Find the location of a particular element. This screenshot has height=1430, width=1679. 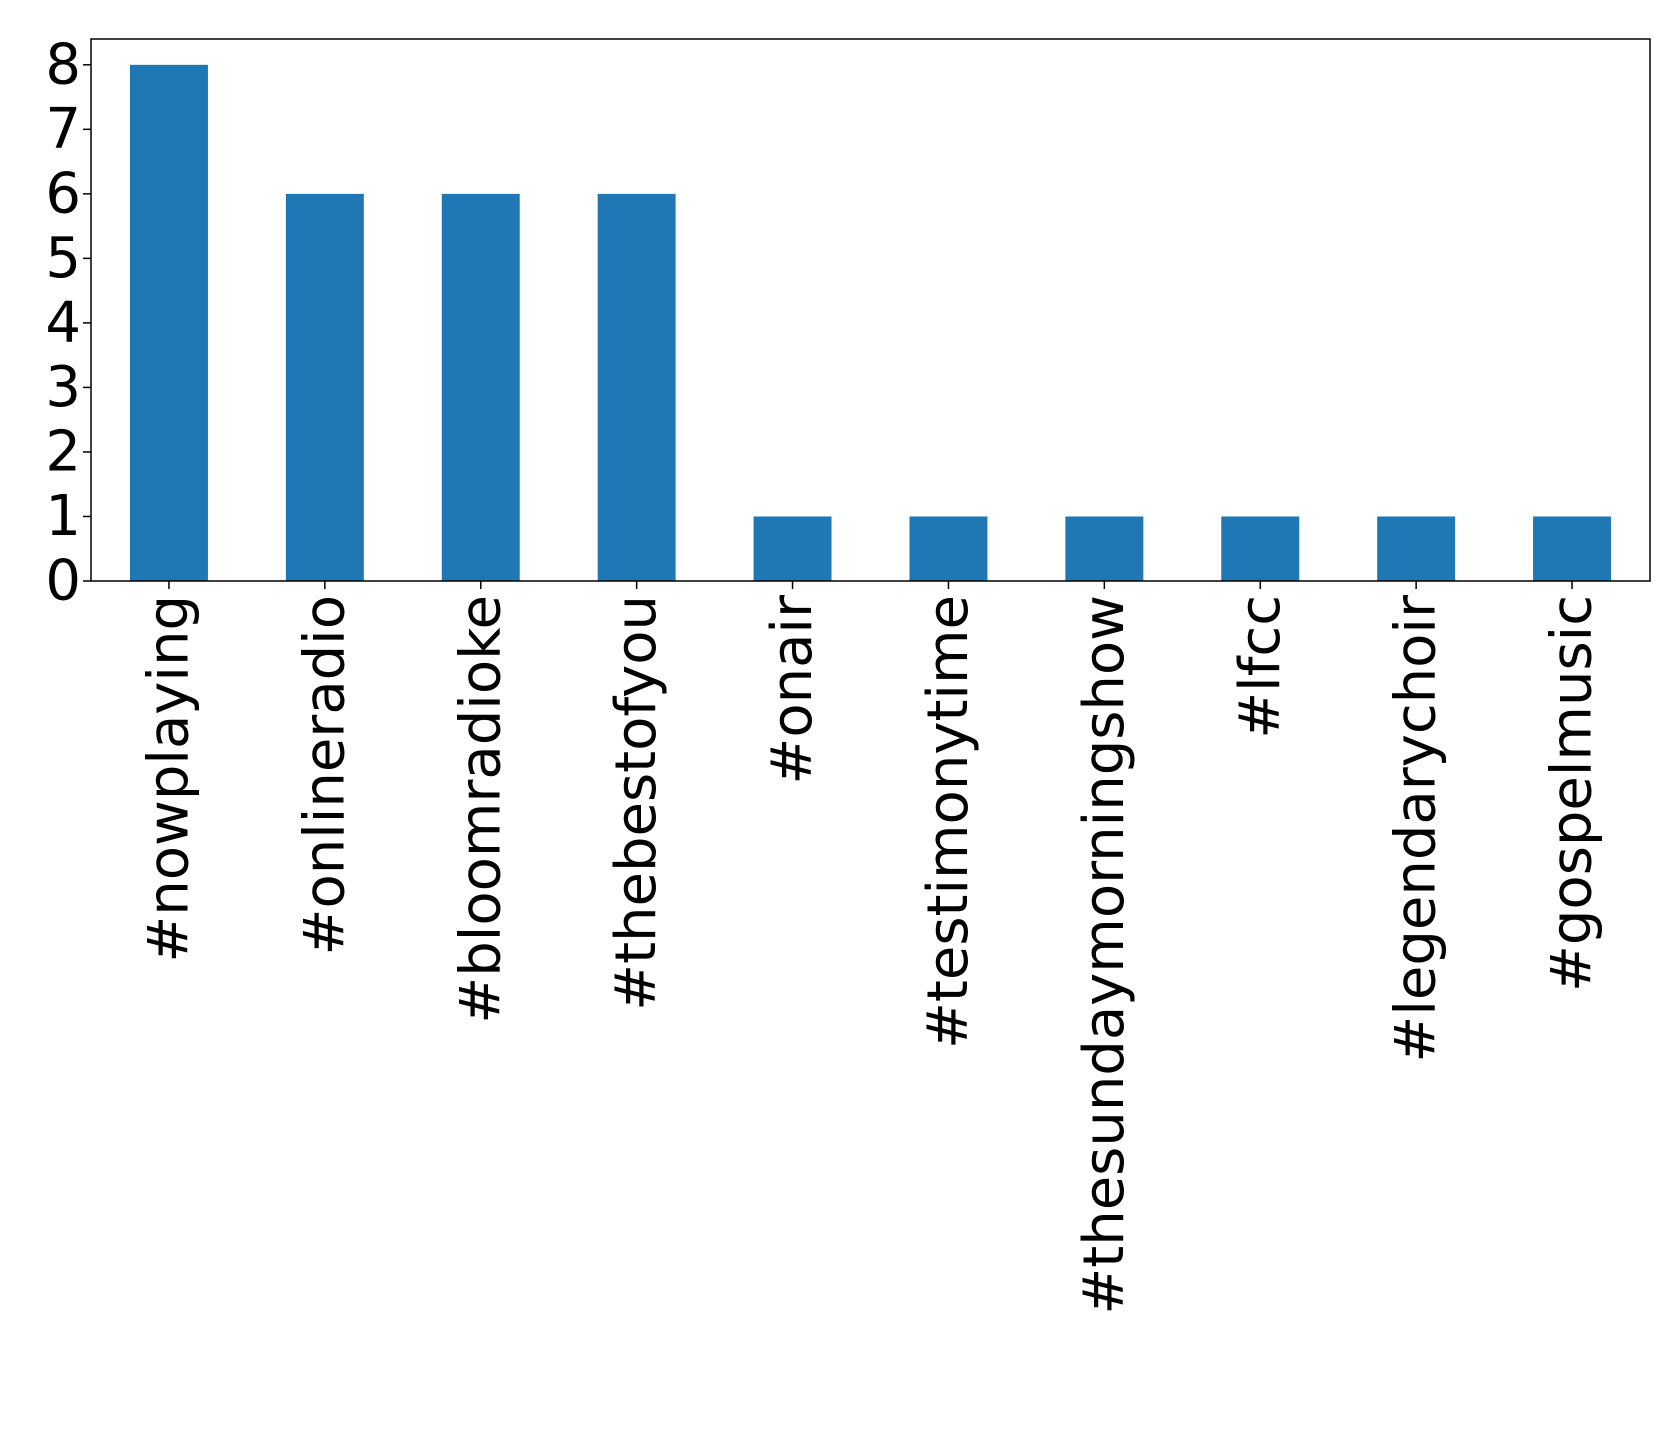

y-tick-label: 5 is located at coordinates (63, 258).